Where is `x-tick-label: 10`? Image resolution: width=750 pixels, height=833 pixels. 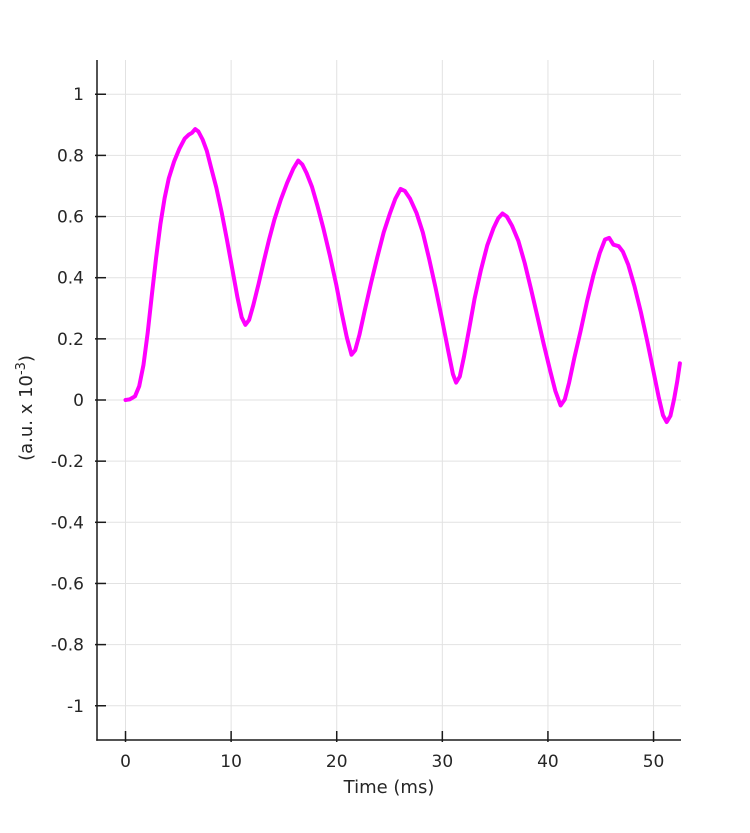
x-tick-label: 10 is located at coordinates (231, 762).